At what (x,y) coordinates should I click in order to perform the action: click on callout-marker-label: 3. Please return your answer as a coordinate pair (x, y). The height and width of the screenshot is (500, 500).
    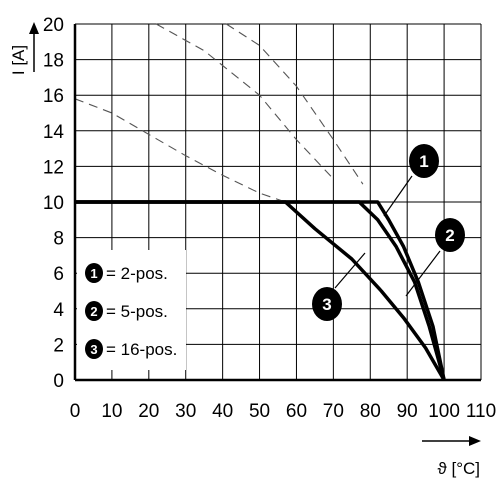
    Looking at the image, I should click on (326, 304).